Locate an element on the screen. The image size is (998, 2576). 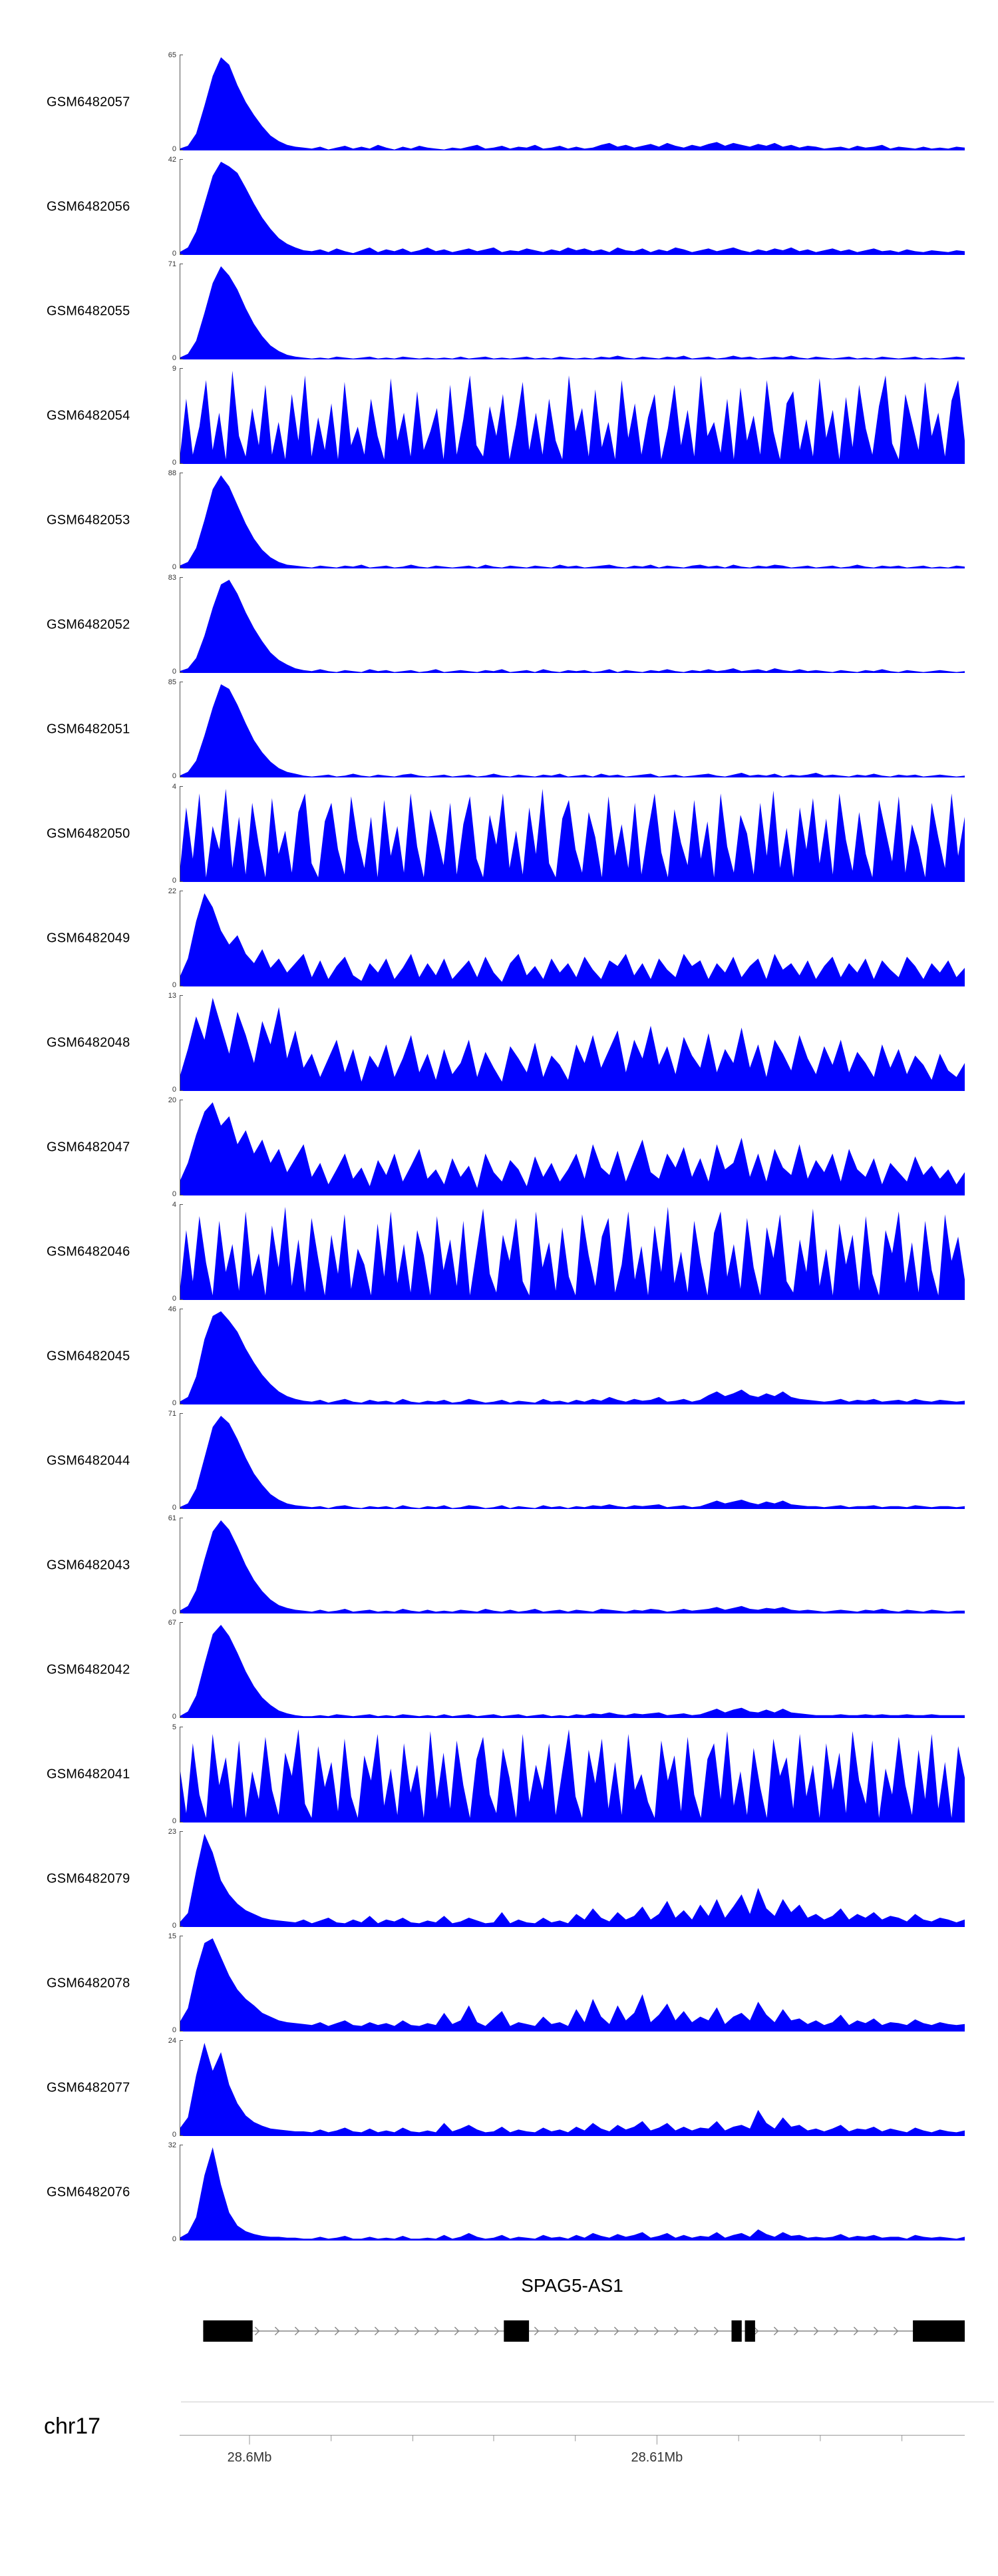
y-axis-max-label: 71 is located at coordinates (172, 1414).